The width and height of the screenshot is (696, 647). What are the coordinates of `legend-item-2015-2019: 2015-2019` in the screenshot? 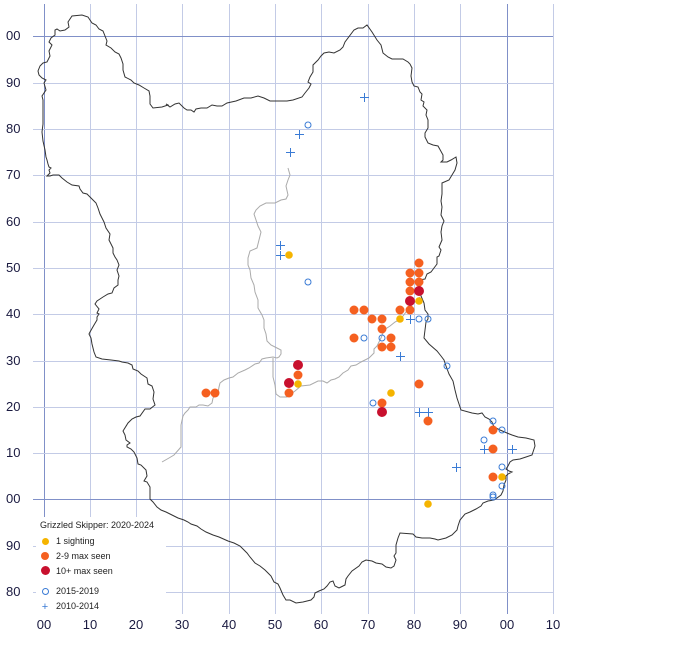 It's located at (69, 591).